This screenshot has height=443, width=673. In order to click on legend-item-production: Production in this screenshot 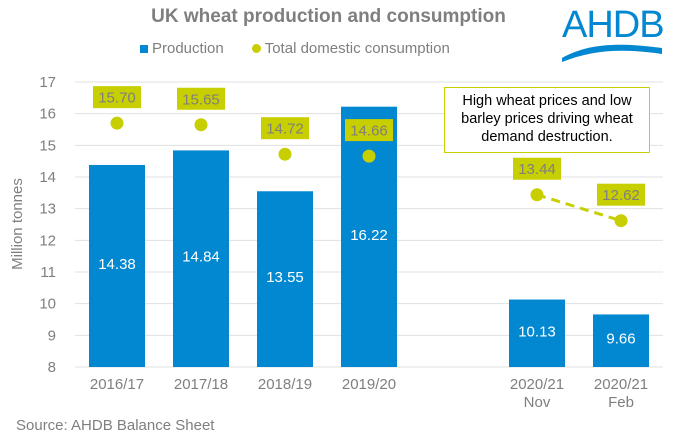, I will do `click(182, 48)`.